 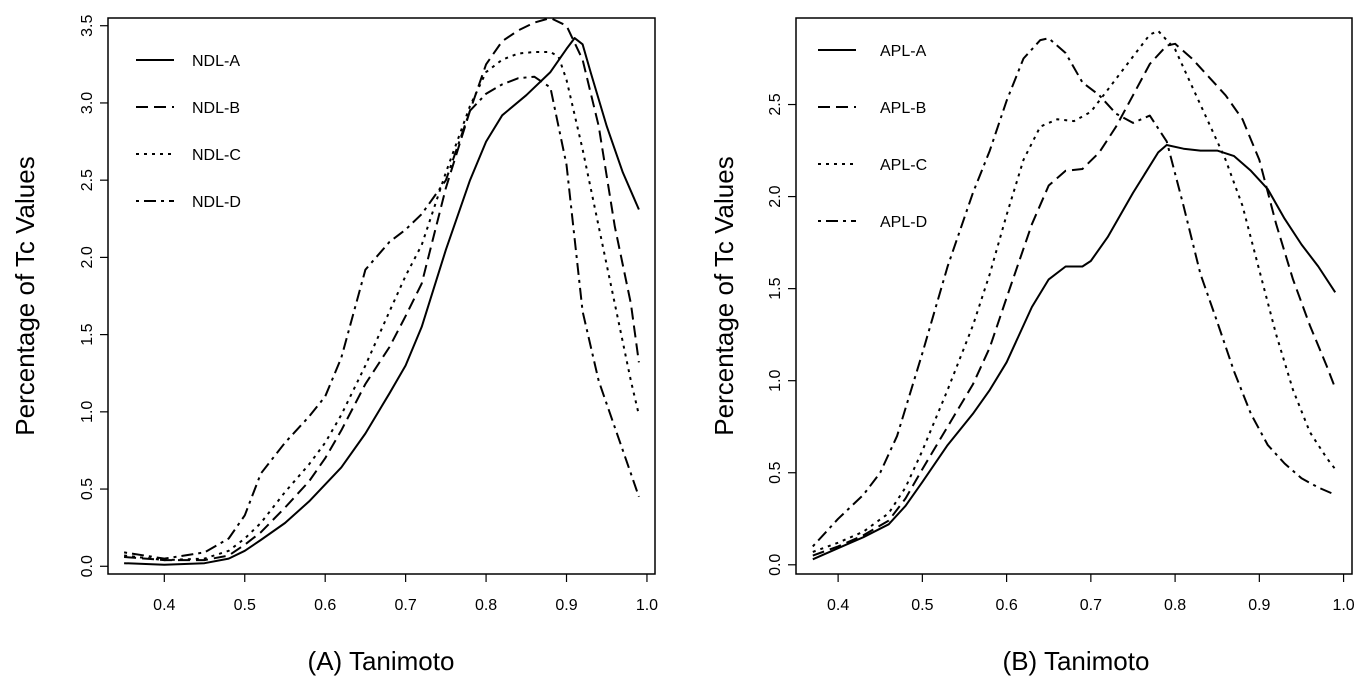 I want to click on legend-label: NDL-B, so click(x=216, y=108).